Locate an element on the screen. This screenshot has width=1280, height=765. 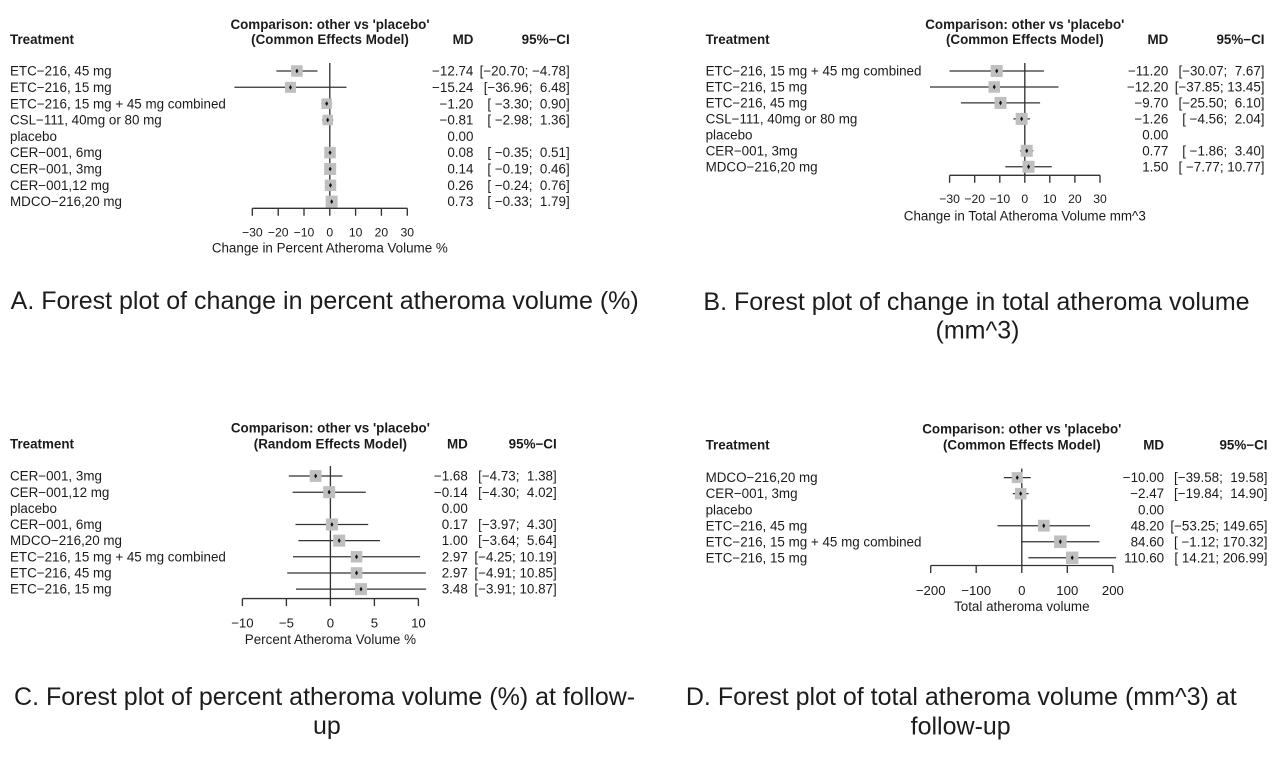
svg-text: −1.26 is located at coordinates (1151, 119).